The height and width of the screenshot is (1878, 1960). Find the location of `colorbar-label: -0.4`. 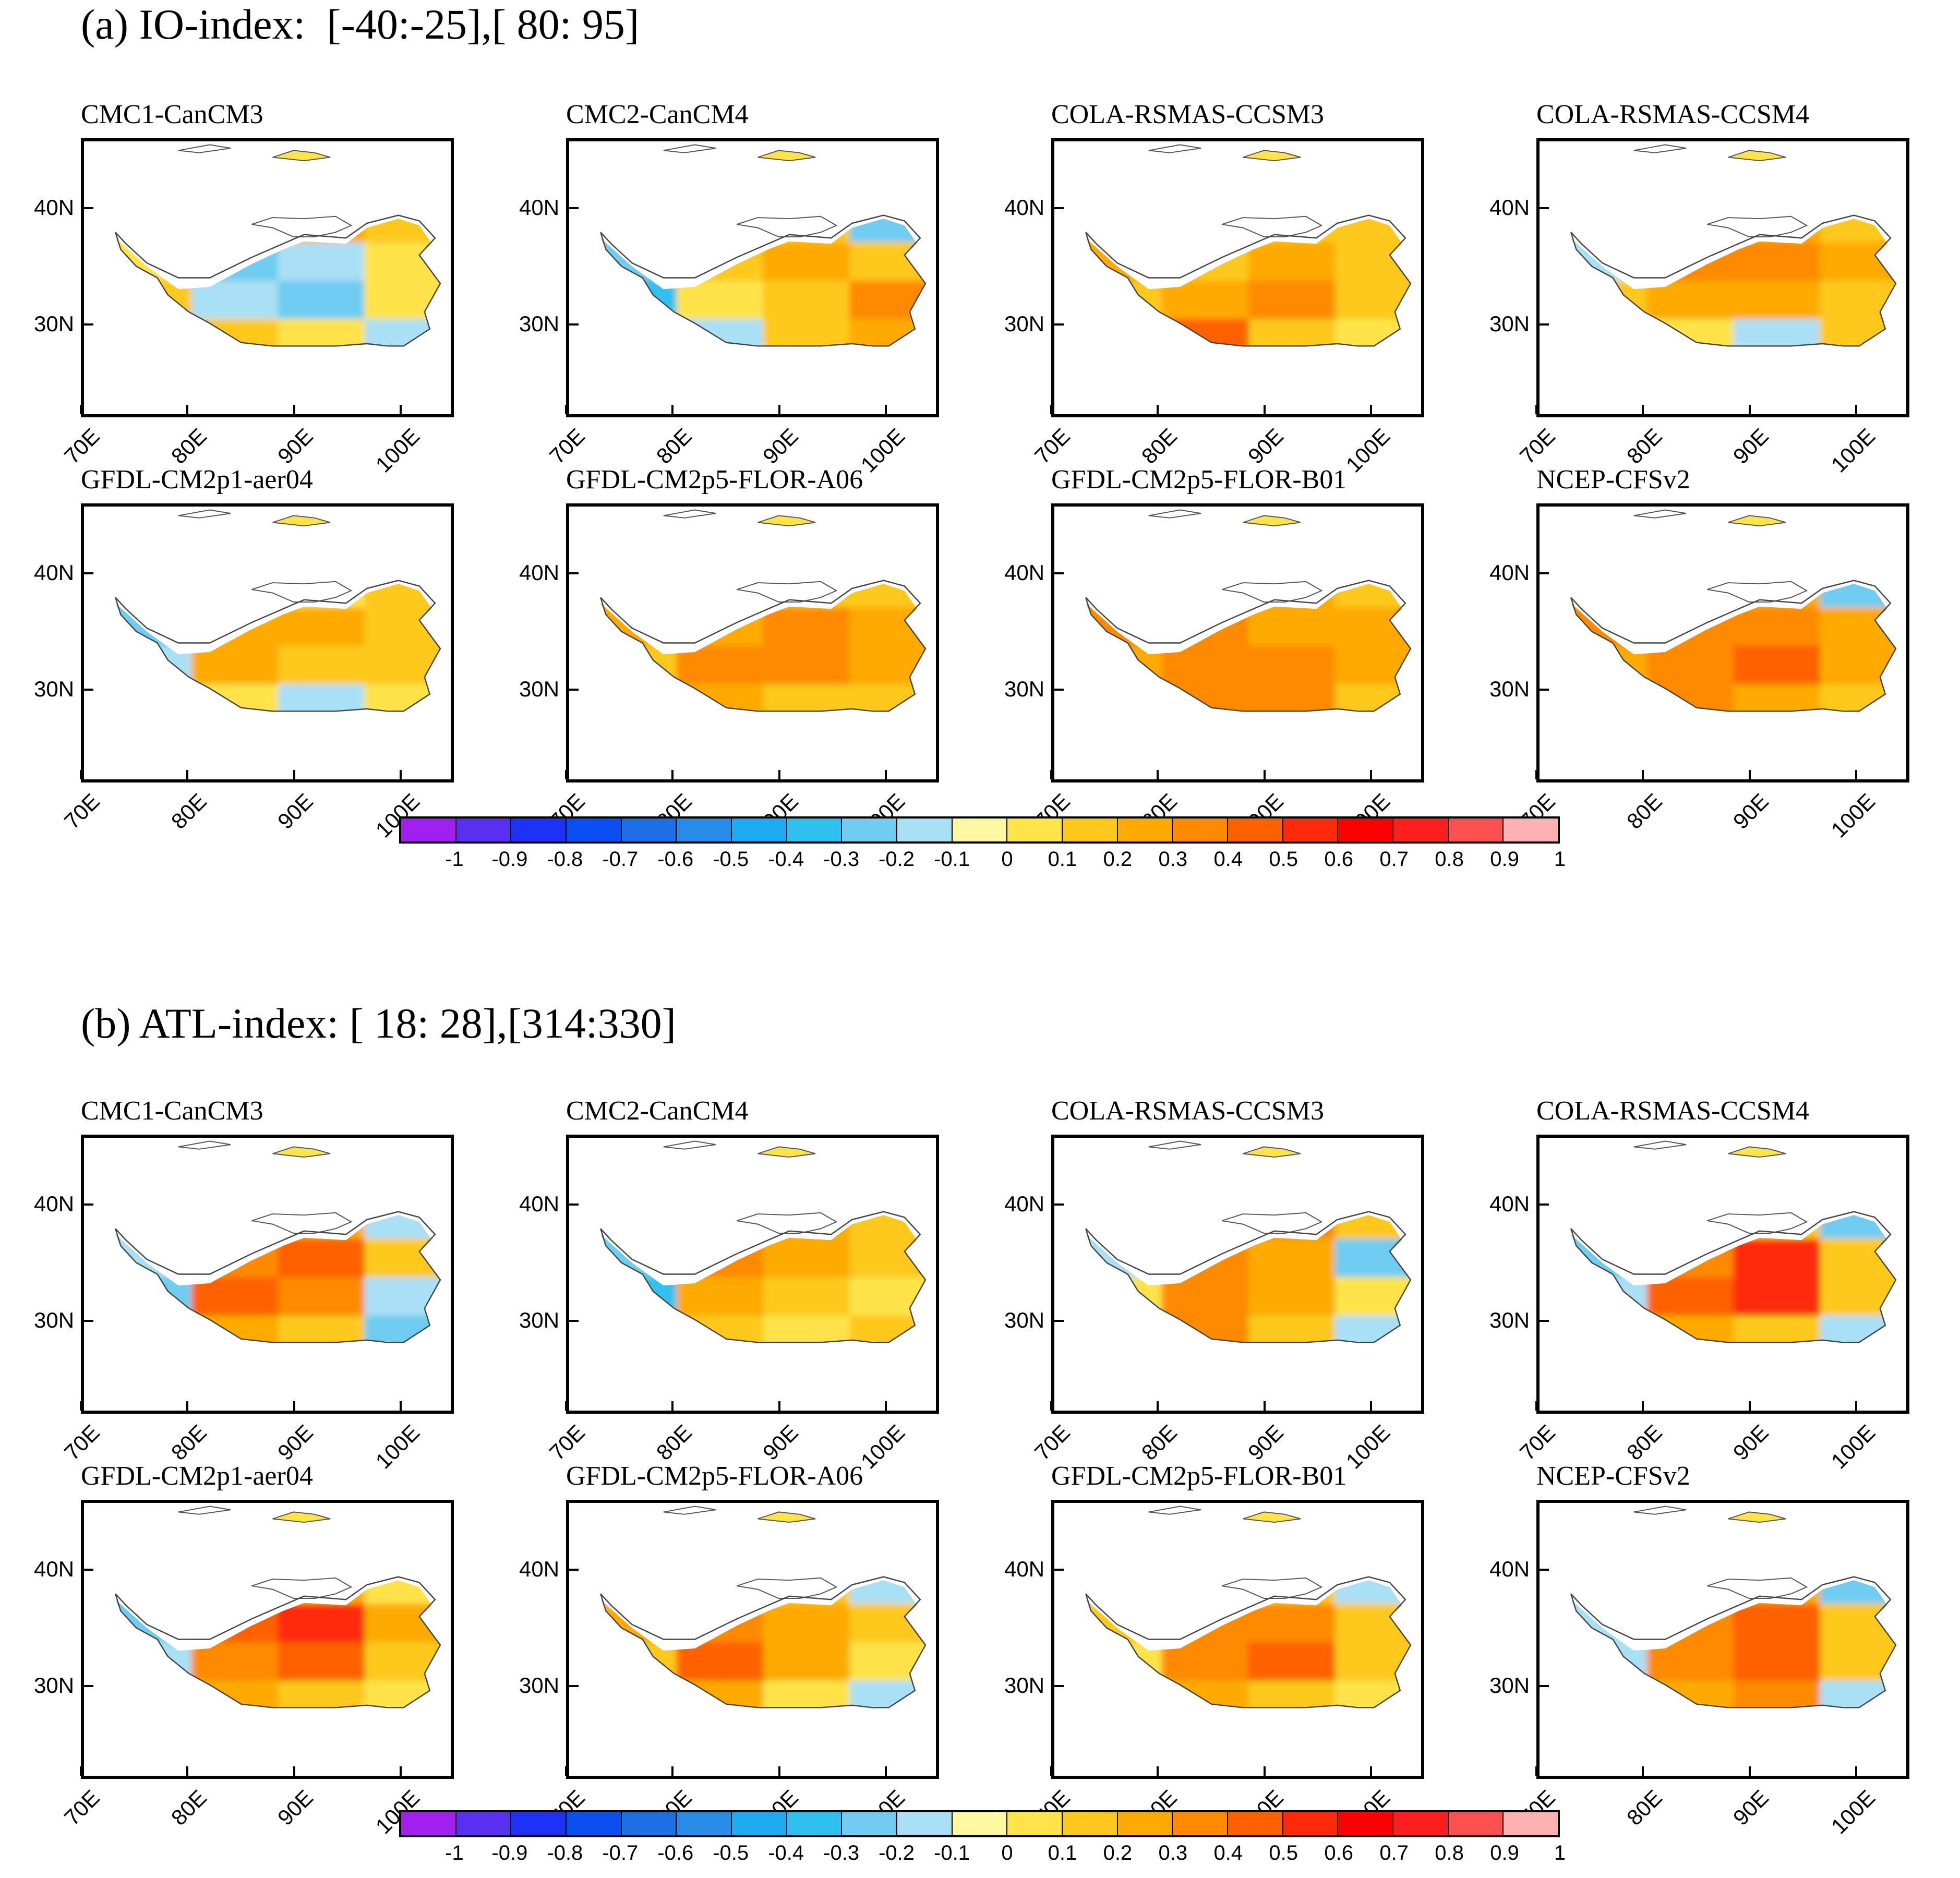

colorbar-label: -0.4 is located at coordinates (786, 1852).